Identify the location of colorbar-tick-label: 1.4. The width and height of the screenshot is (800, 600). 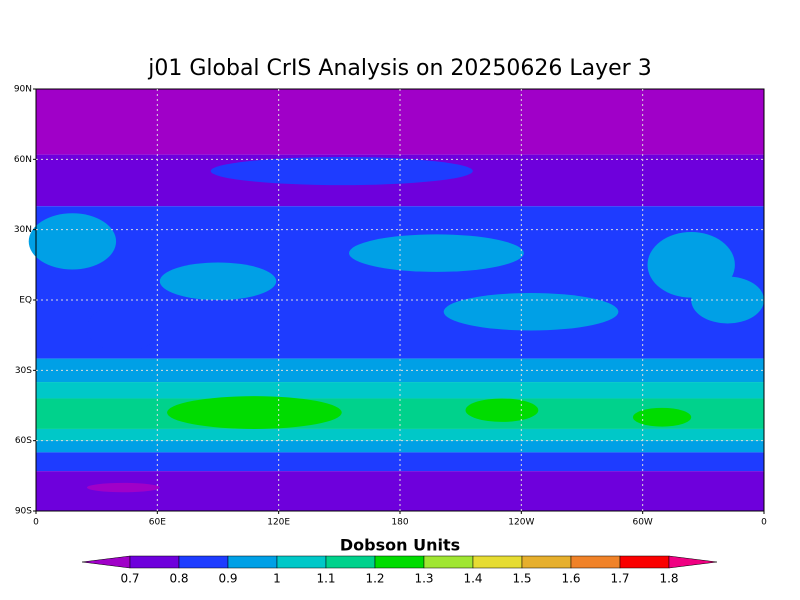
(472, 579).